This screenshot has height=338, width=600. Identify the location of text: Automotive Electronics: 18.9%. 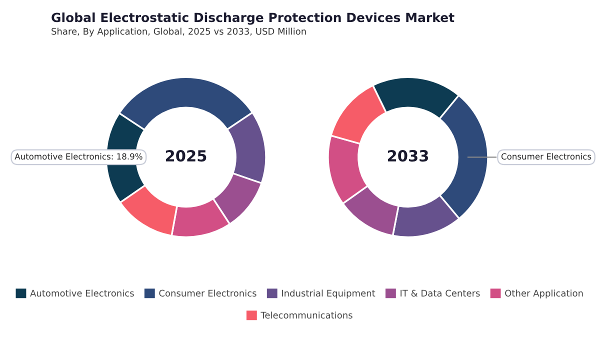
(78, 156).